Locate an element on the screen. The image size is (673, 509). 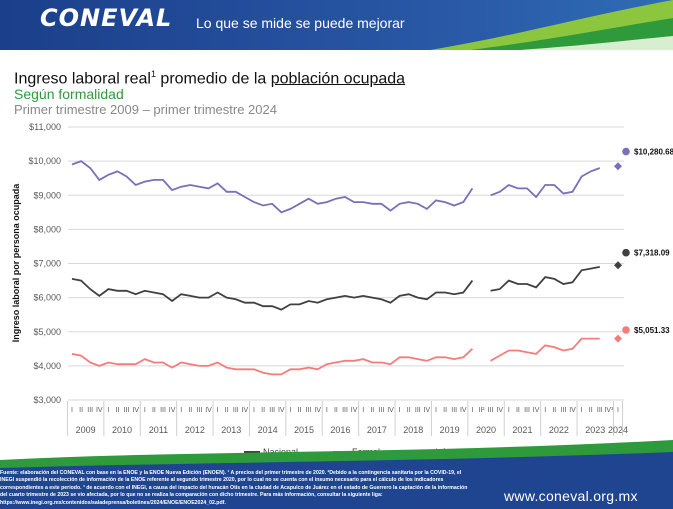
x-year-label: 2022 is located at coordinates (559, 430).